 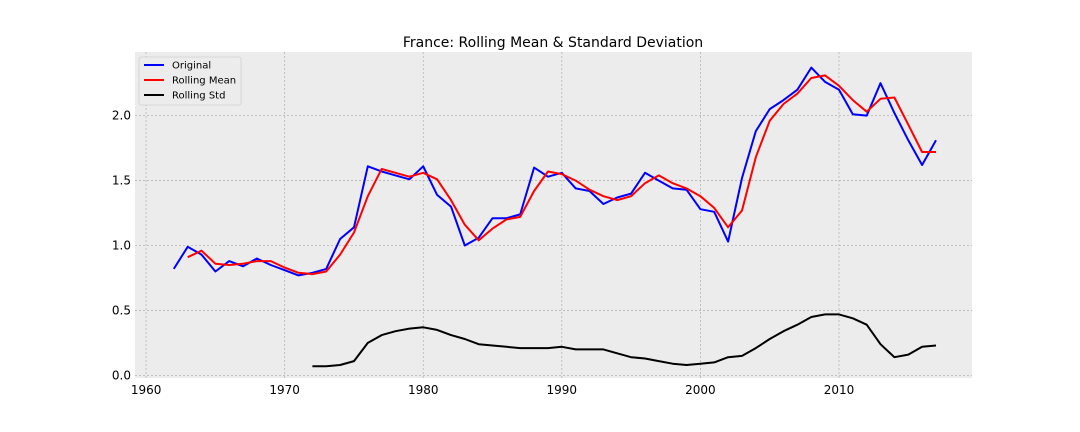 I want to click on x-tick-label: 2000, so click(x=700, y=390).